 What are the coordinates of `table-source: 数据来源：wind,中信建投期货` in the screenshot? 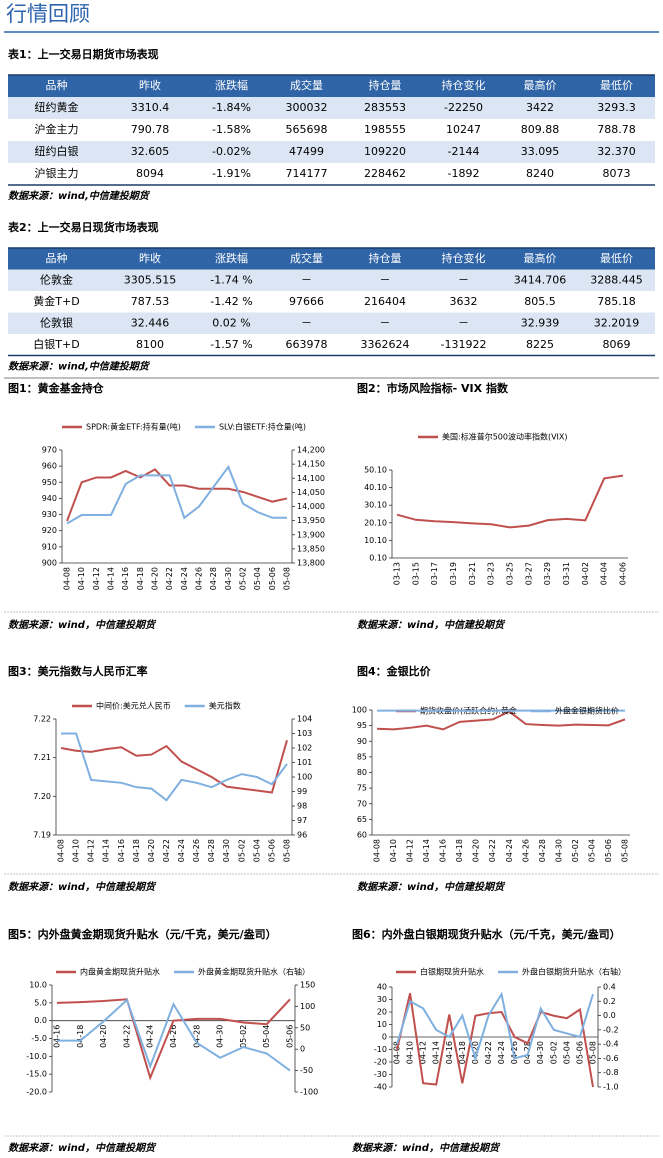 It's located at (79, 196).